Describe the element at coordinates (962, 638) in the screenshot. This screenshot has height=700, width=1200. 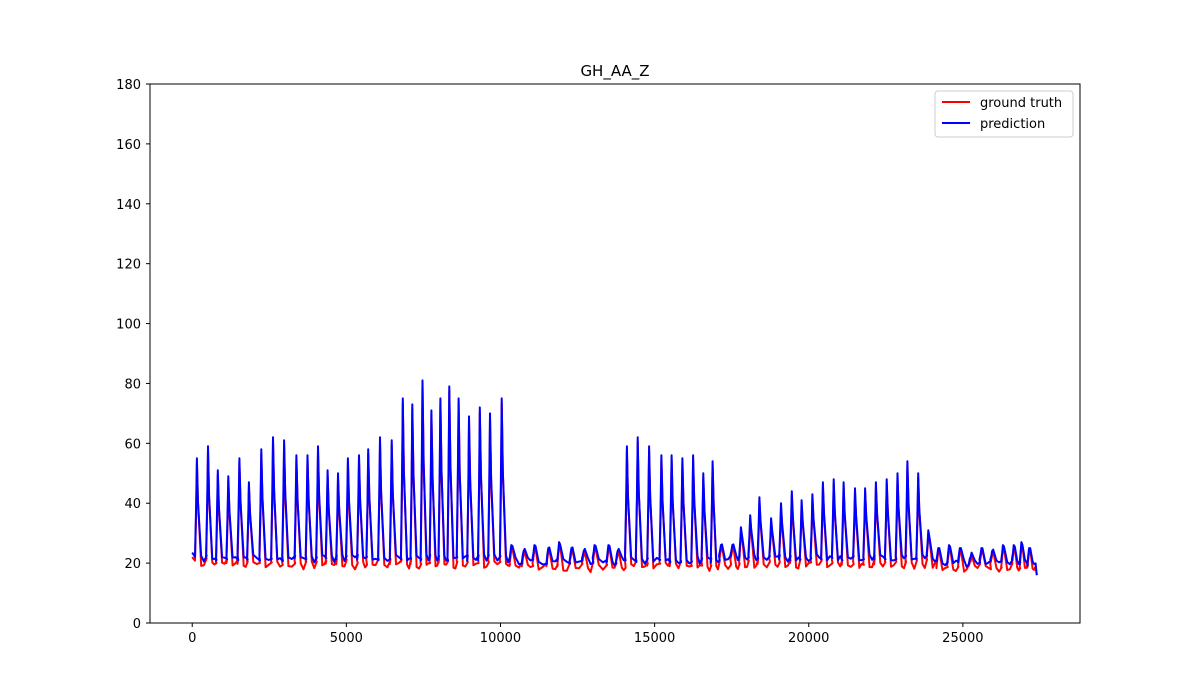
I see `x-tick-label: 25000` at that location.